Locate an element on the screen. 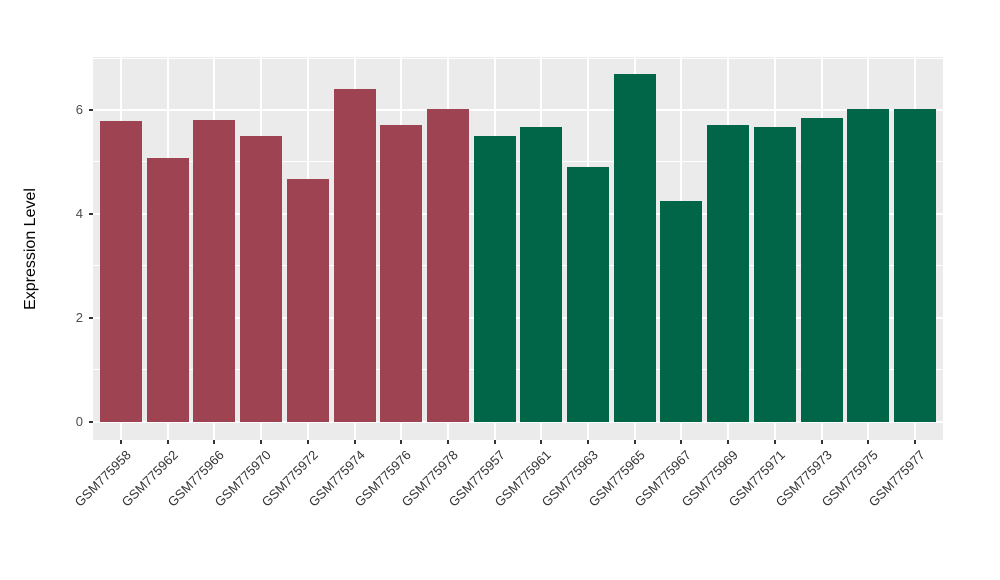 The image size is (1000, 580). y-axis-title: Expression Level is located at coordinates (30, 249).